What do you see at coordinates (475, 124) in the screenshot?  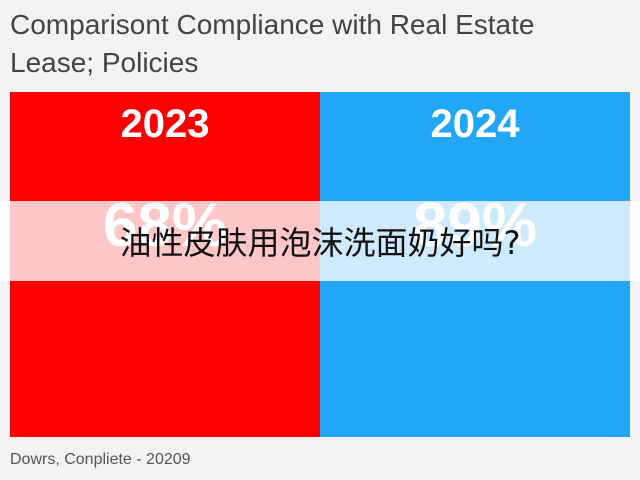 I see `year-label: 2024` at bounding box center [475, 124].